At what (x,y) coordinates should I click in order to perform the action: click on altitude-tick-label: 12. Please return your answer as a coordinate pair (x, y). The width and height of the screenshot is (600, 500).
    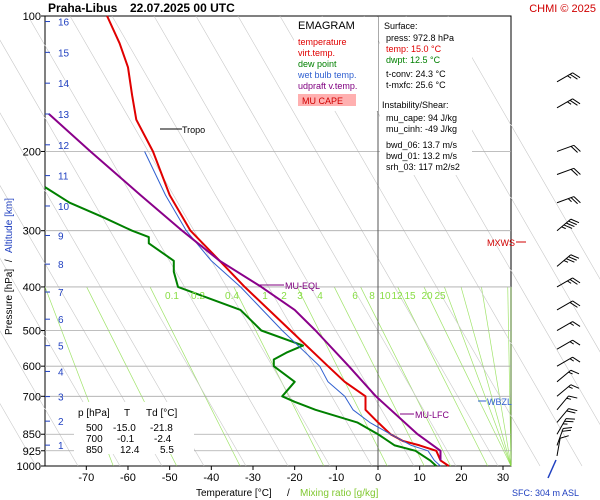
    Looking at the image, I should click on (64, 146).